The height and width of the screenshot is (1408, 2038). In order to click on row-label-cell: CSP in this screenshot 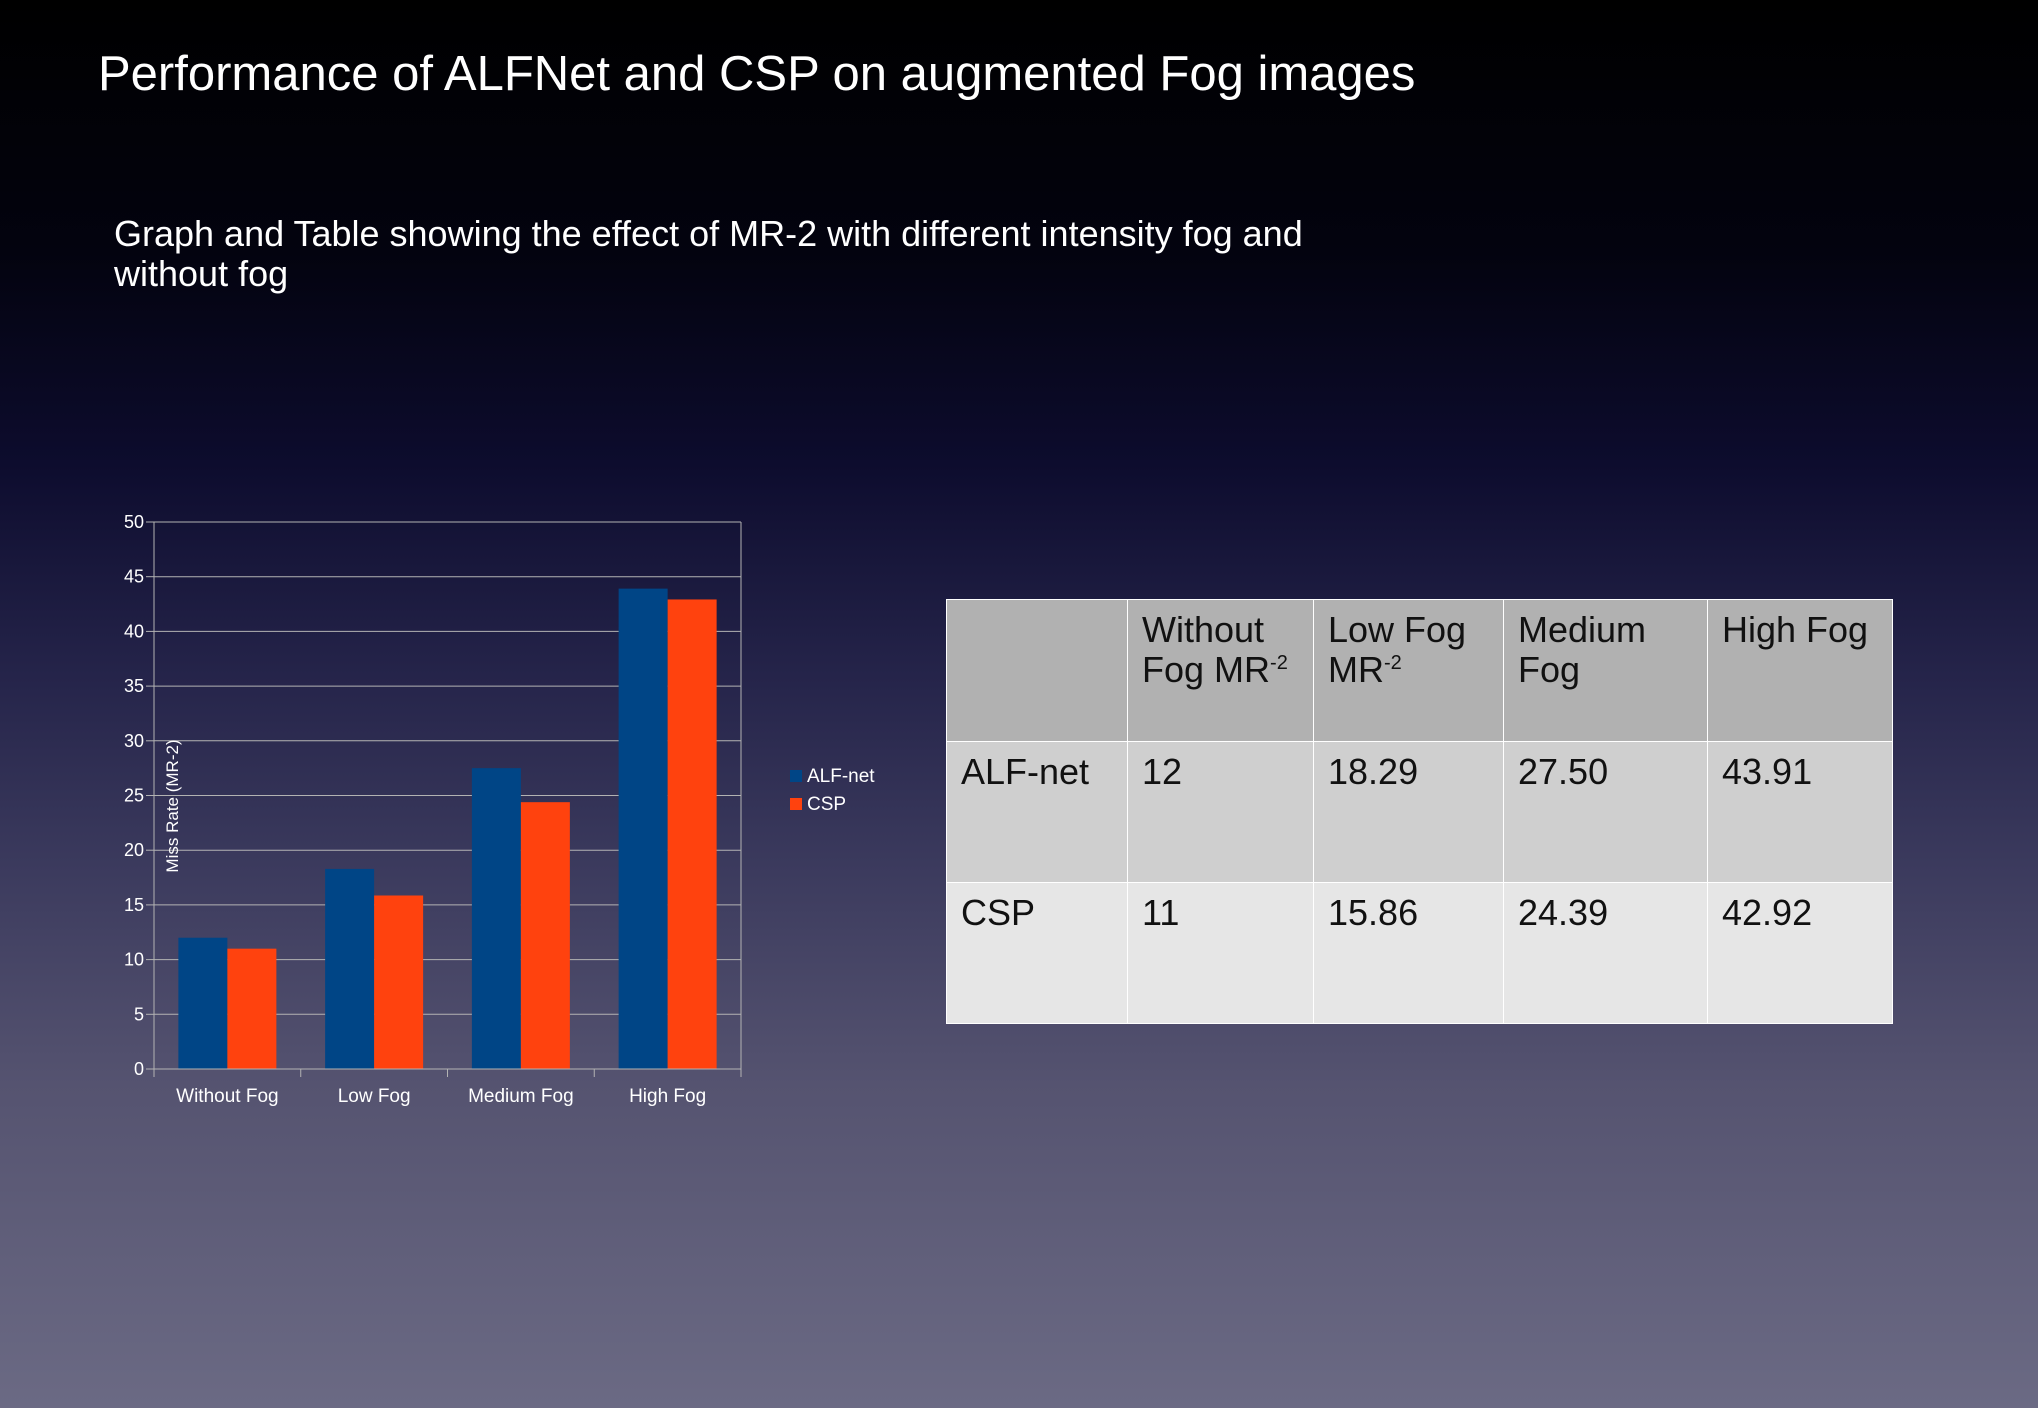, I will do `click(1037, 953)`.